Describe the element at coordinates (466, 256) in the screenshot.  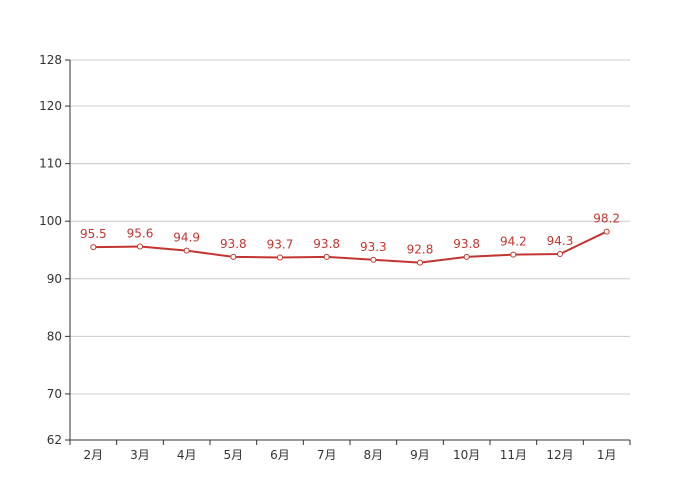
I see `data-point-10月` at that location.